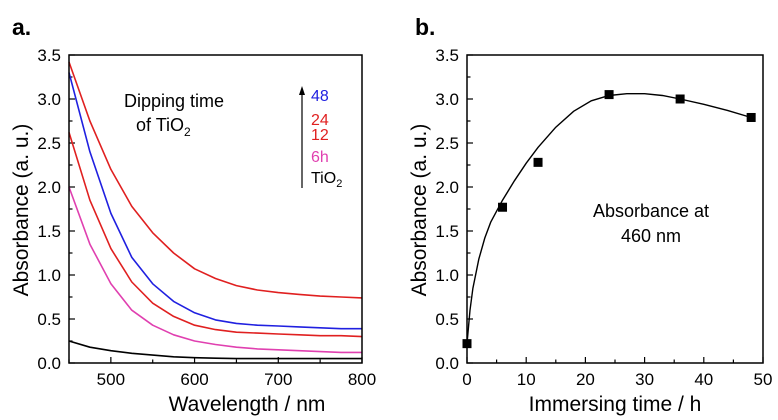  What do you see at coordinates (21, 210) in the screenshot?
I see `panel-a-y-axis-title: Absorbance (a. u.)` at bounding box center [21, 210].